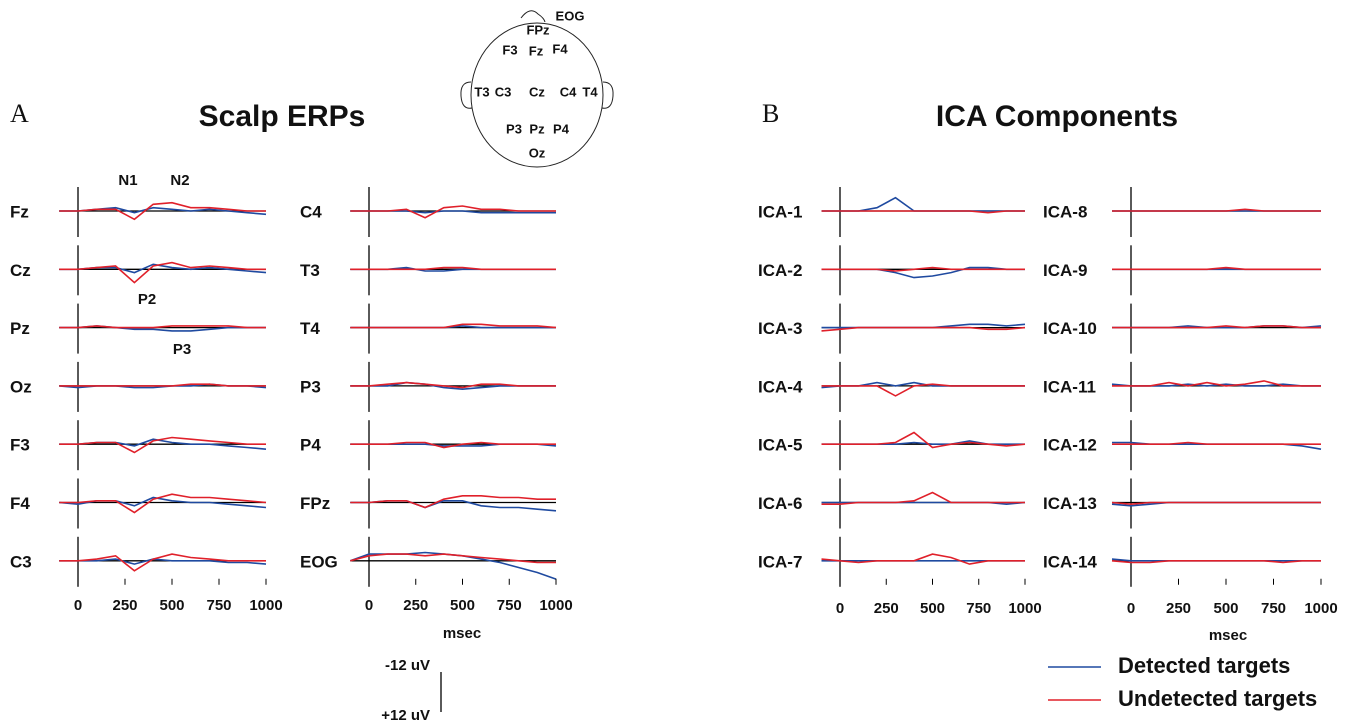 The height and width of the screenshot is (727, 1370). Describe the element at coordinates (780, 328) in the screenshot. I see `panel-label: ICA-3` at that location.